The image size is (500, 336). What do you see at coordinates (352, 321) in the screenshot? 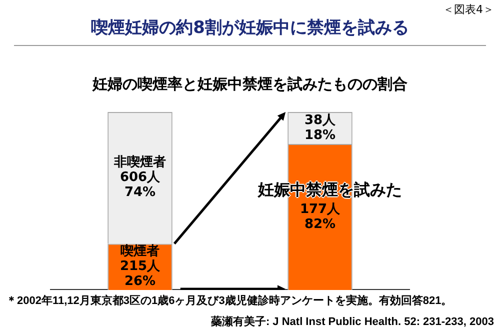
I see `text: 蘂瀬有美子: J Natl Inst Public Health. 52: 231-233, 2003` at bounding box center [352, 321].